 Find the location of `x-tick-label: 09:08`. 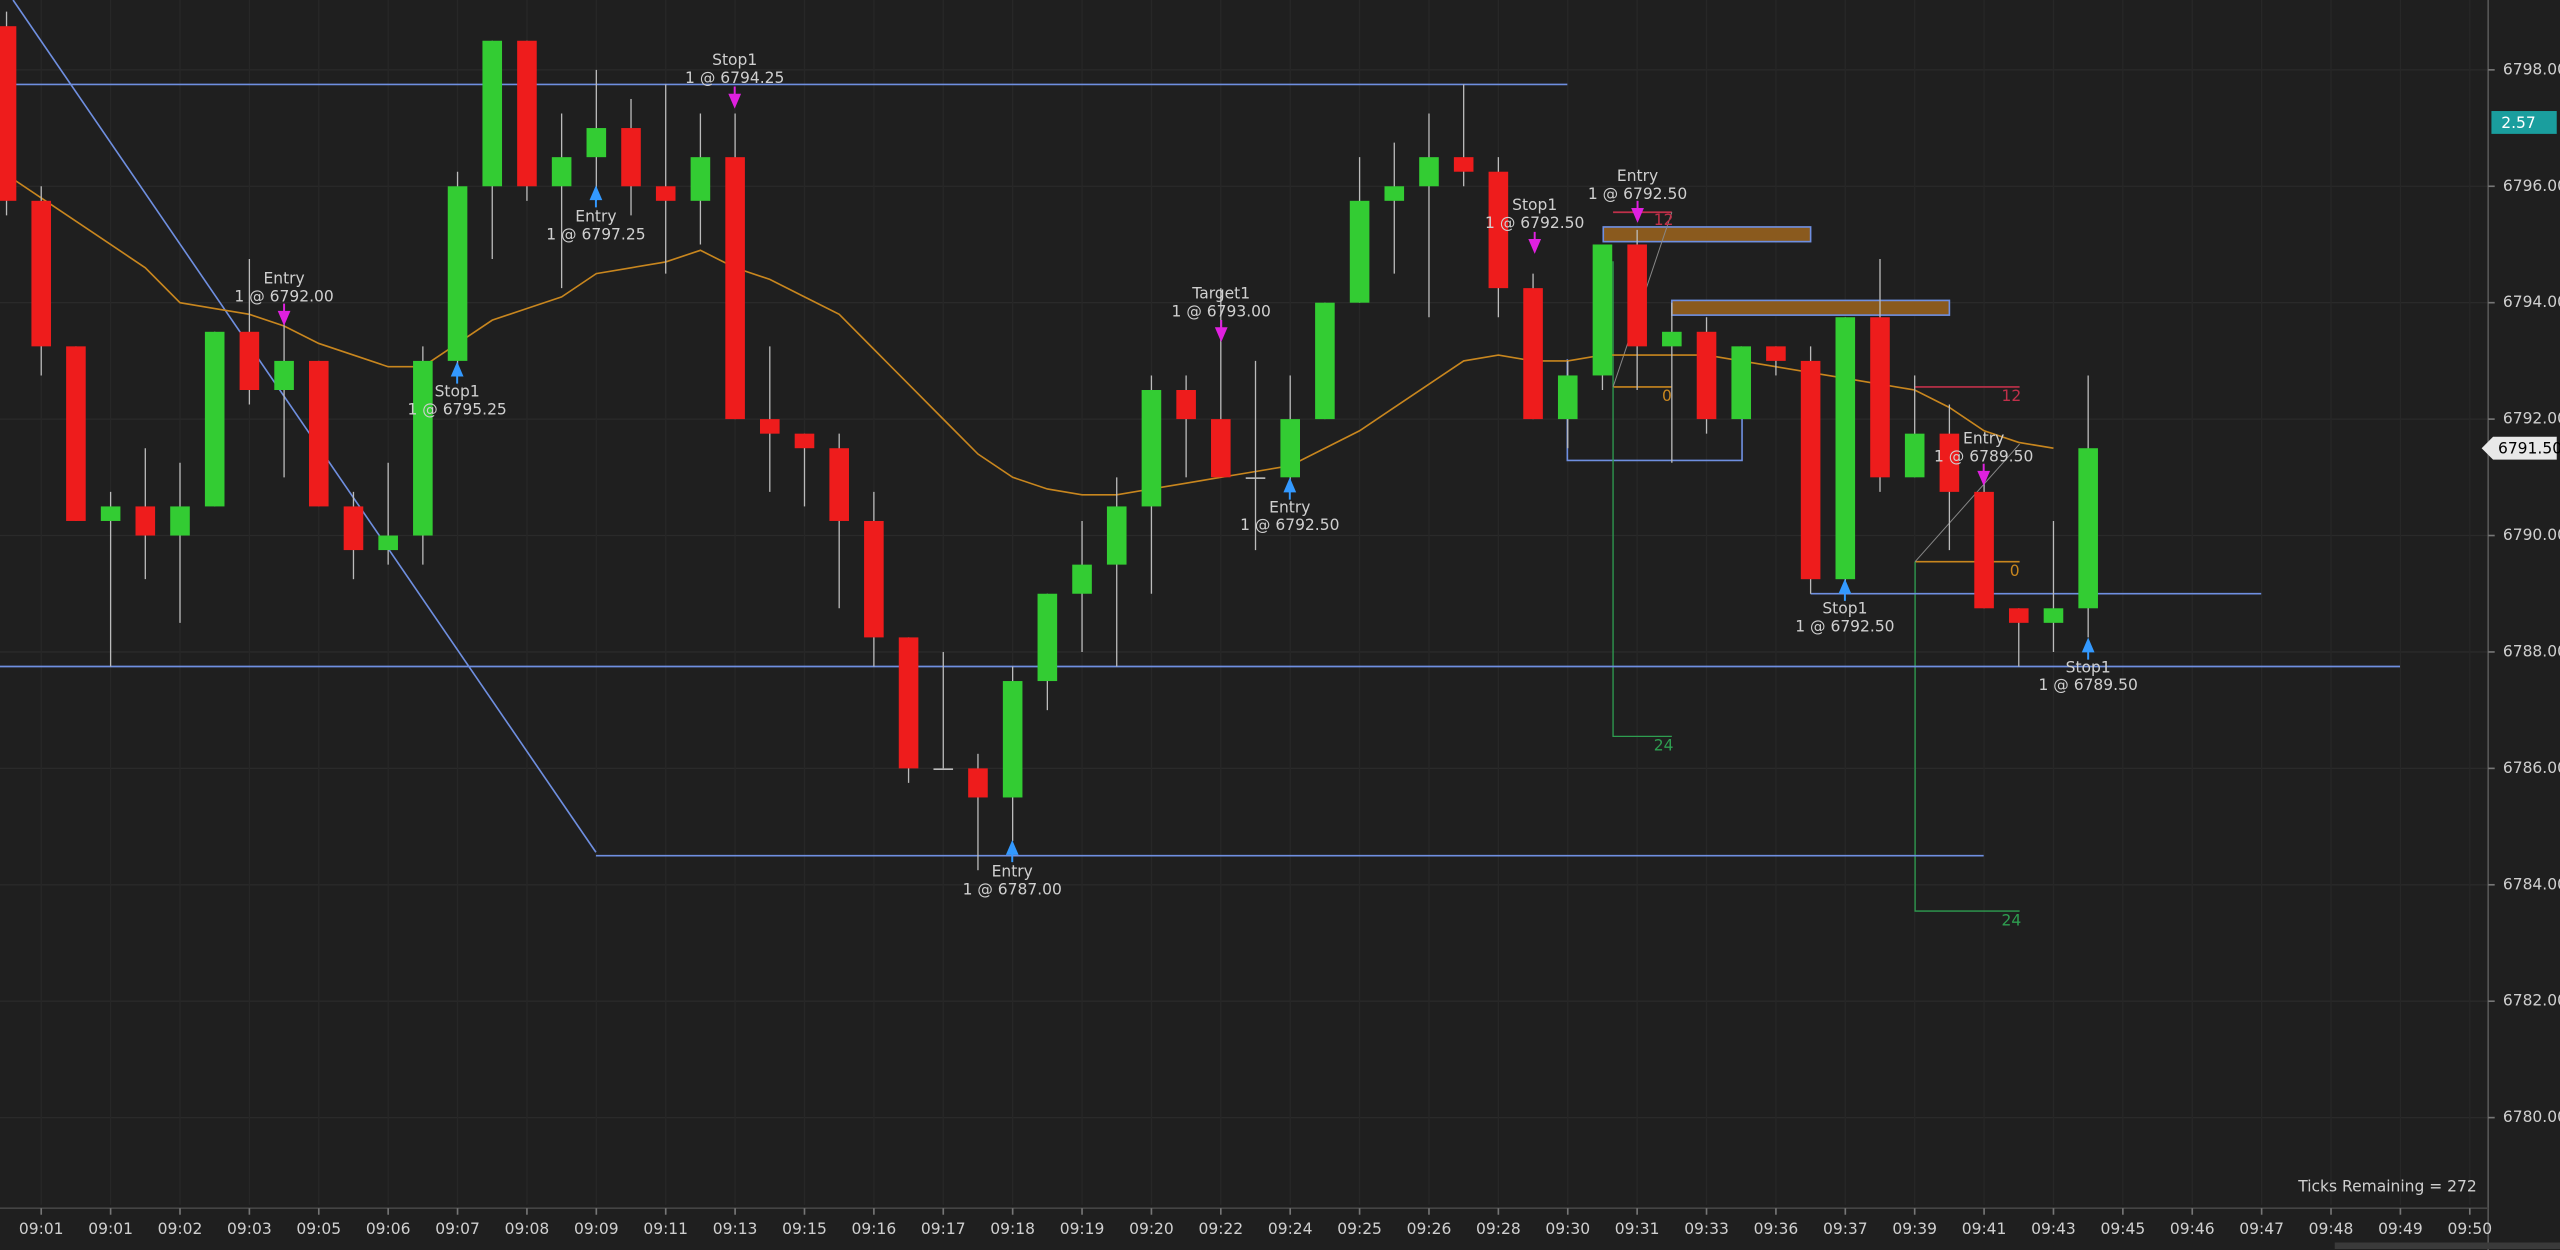

x-tick-label: 09:08 is located at coordinates (527, 1229).